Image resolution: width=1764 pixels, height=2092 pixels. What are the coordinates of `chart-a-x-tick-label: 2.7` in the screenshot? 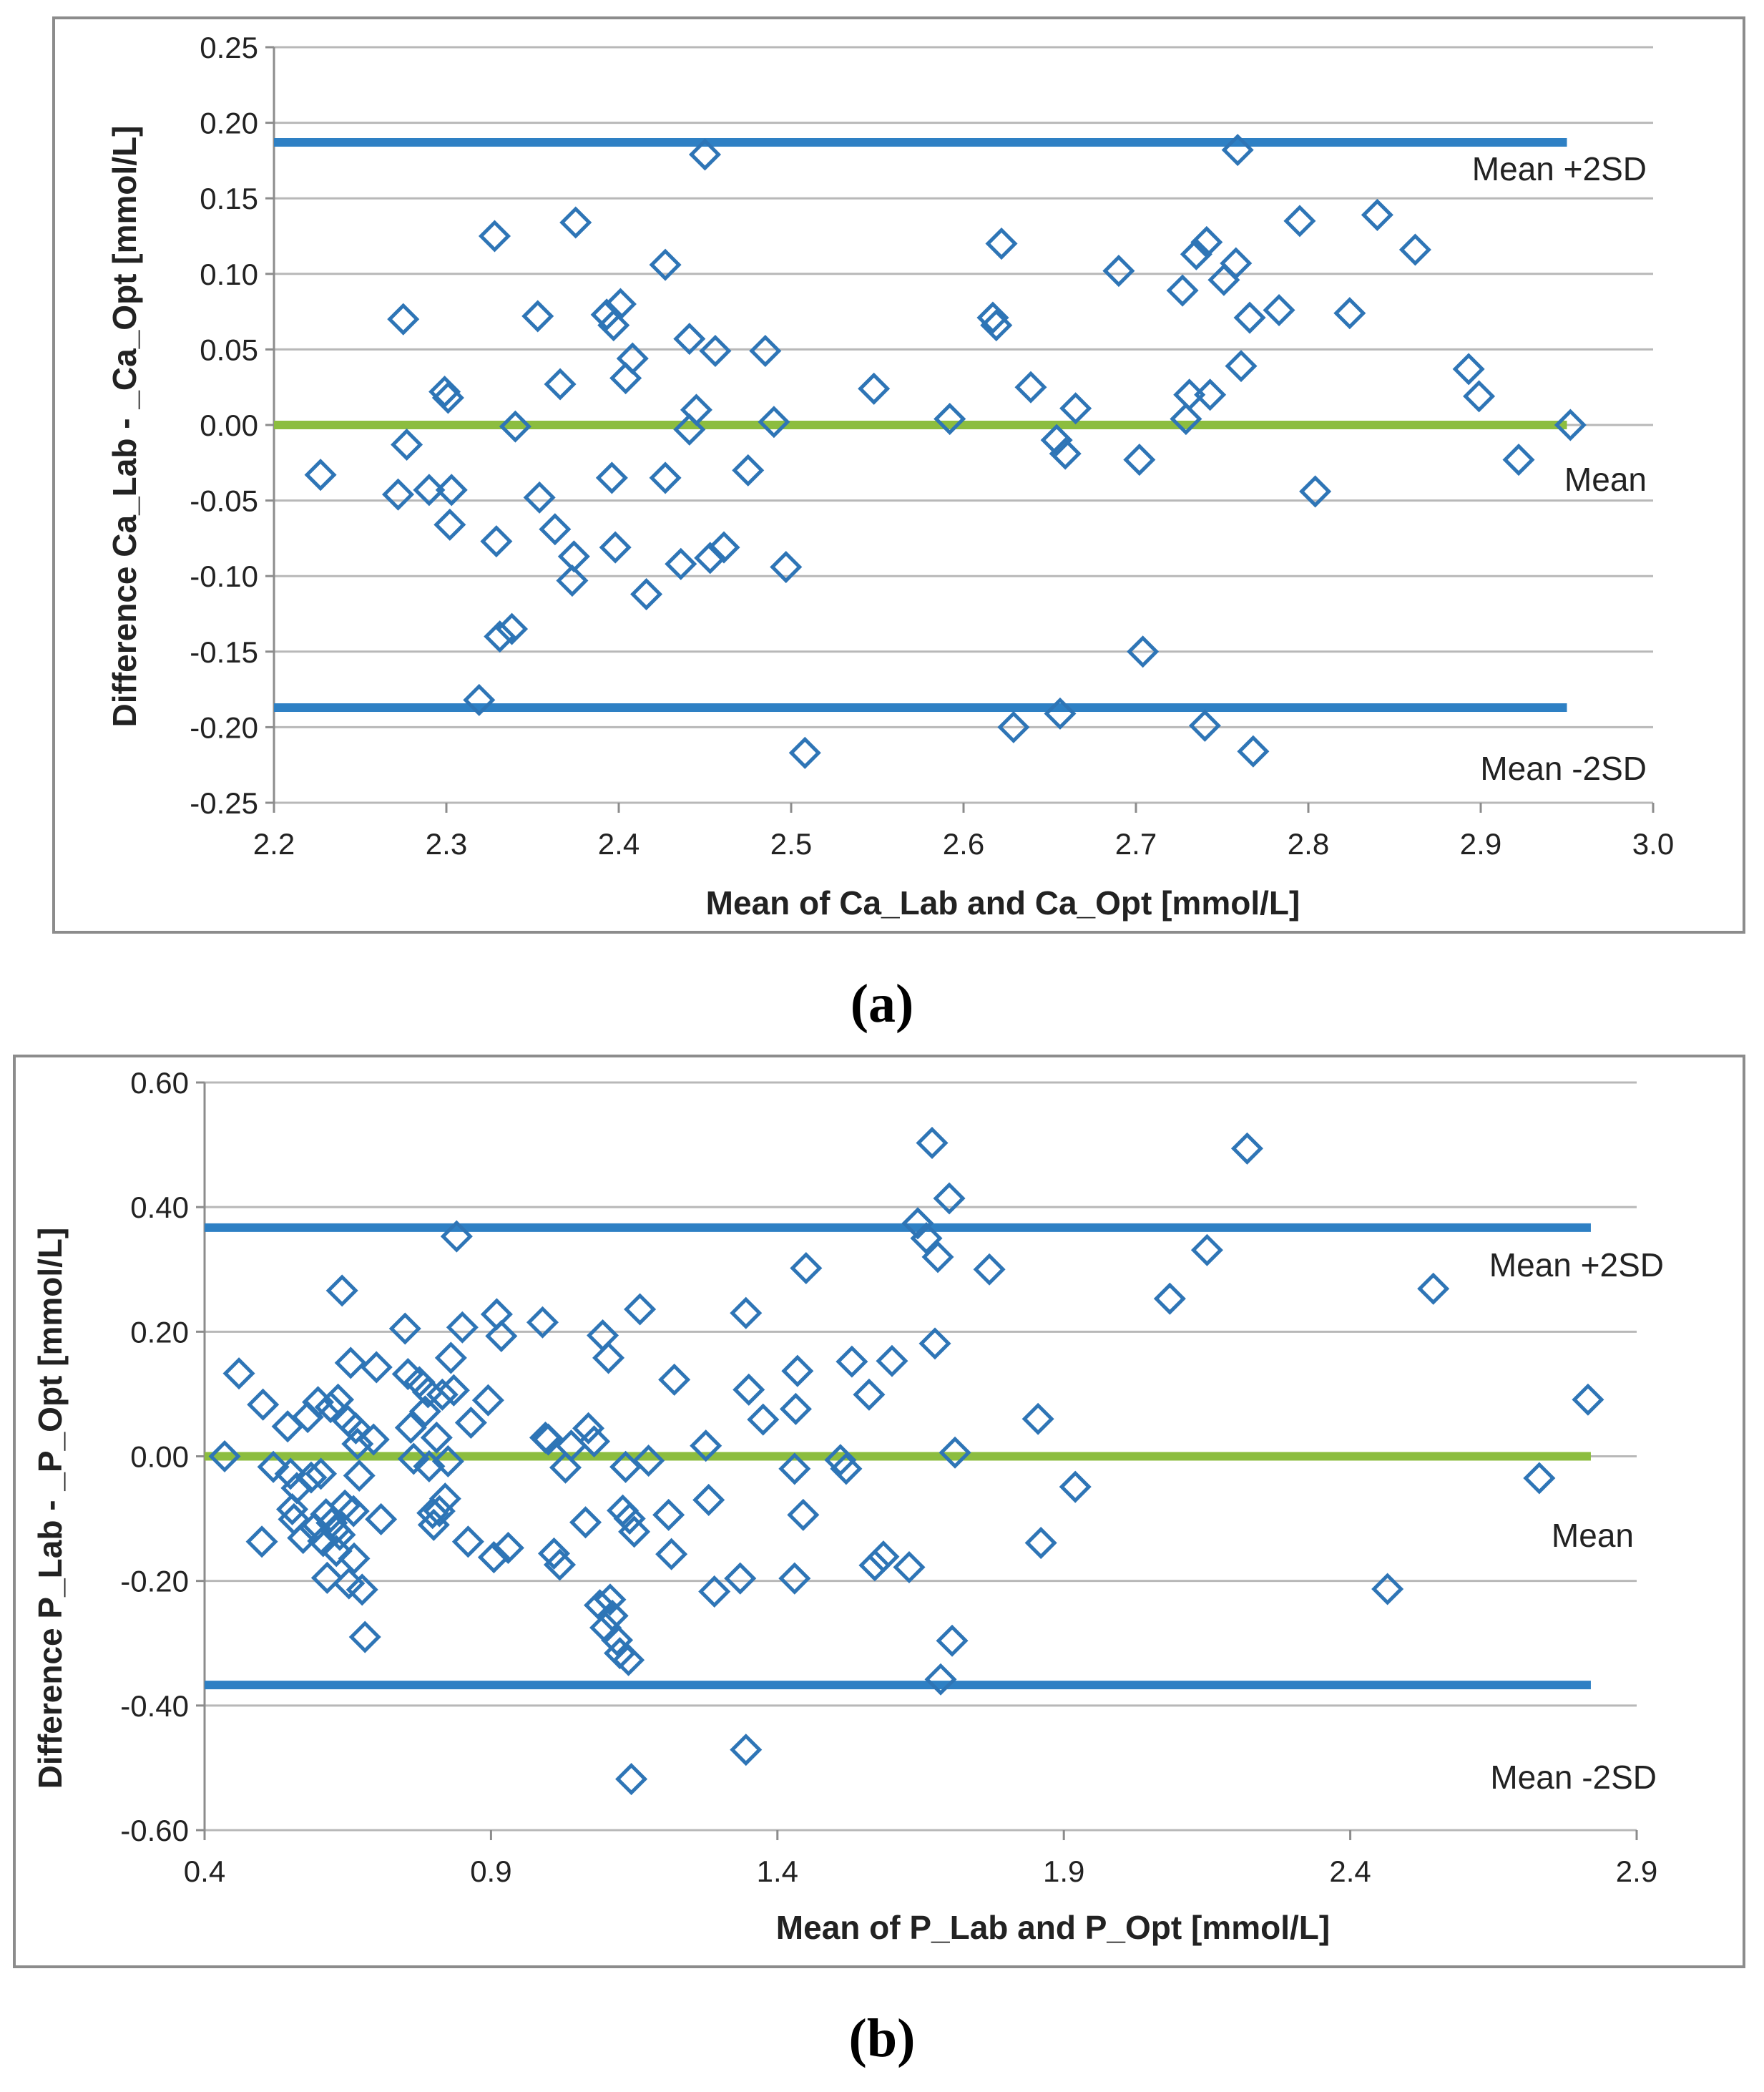 It's located at (1136, 844).